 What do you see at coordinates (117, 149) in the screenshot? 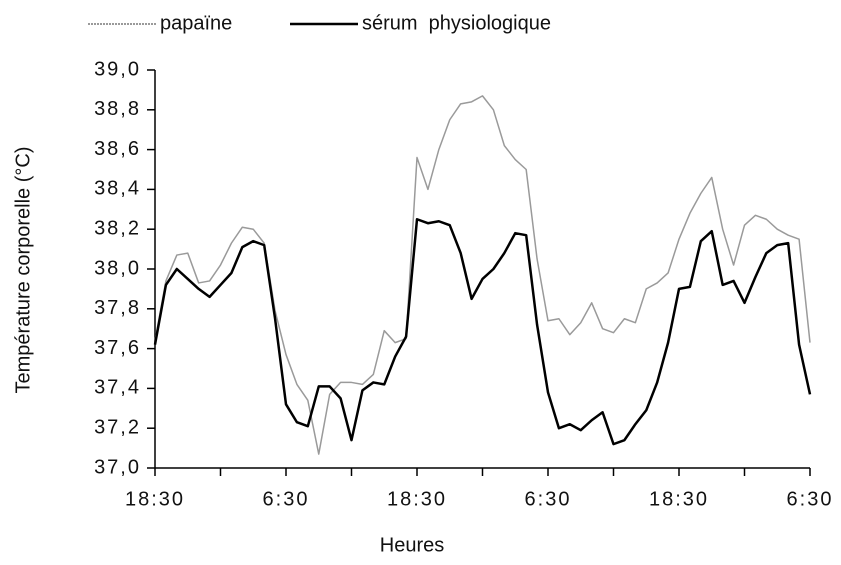
I see `y-tick-label: 38,6` at bounding box center [117, 149].